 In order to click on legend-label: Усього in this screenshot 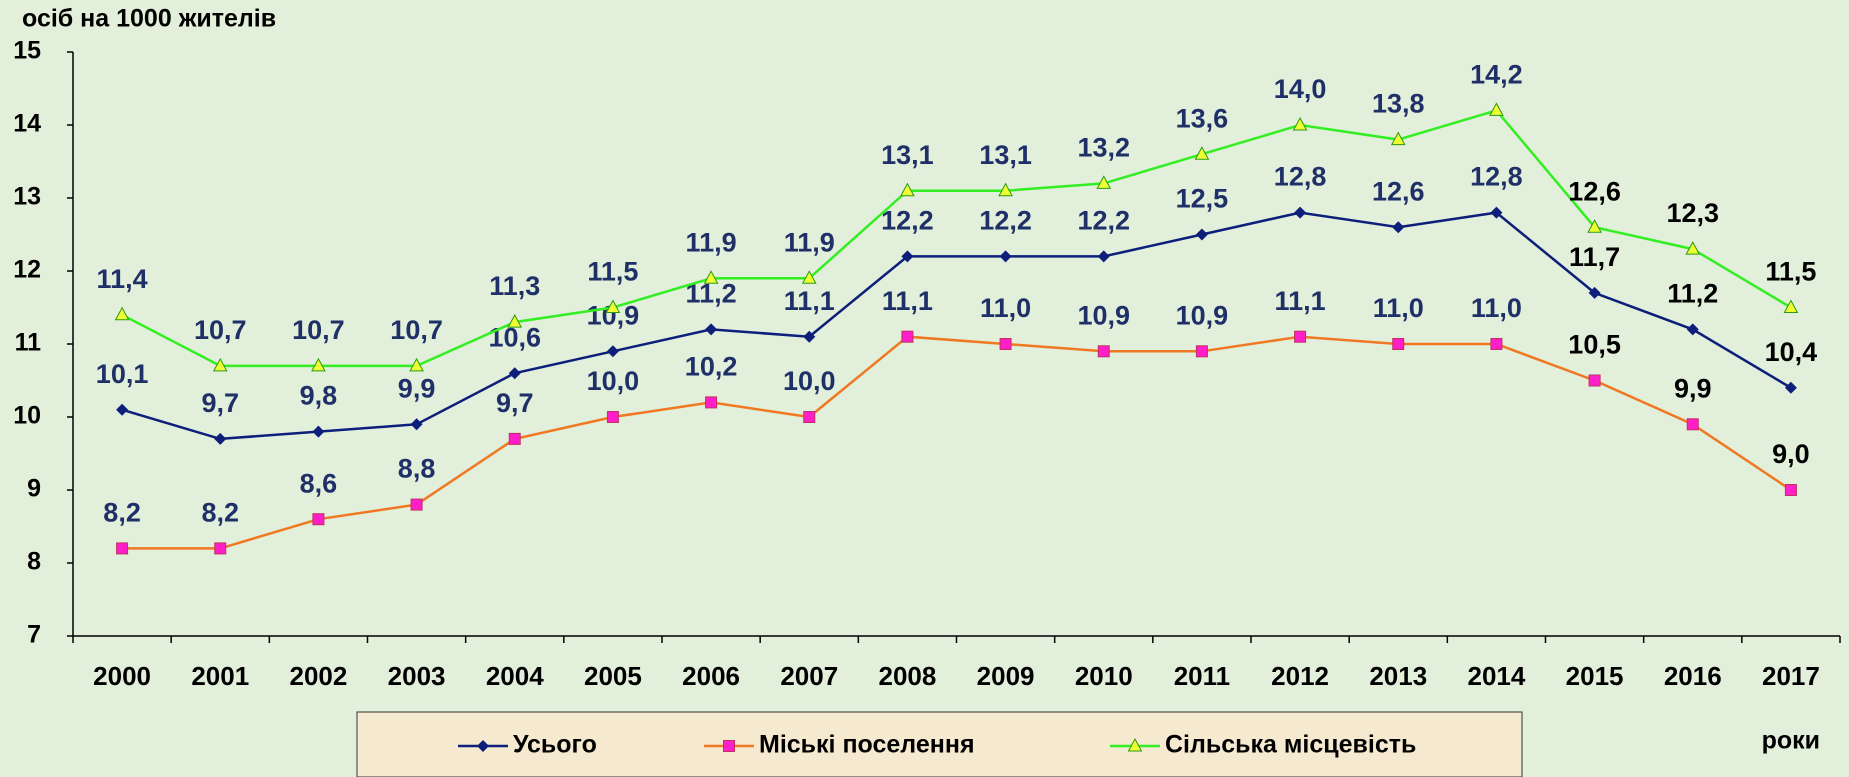, I will do `click(555, 745)`.